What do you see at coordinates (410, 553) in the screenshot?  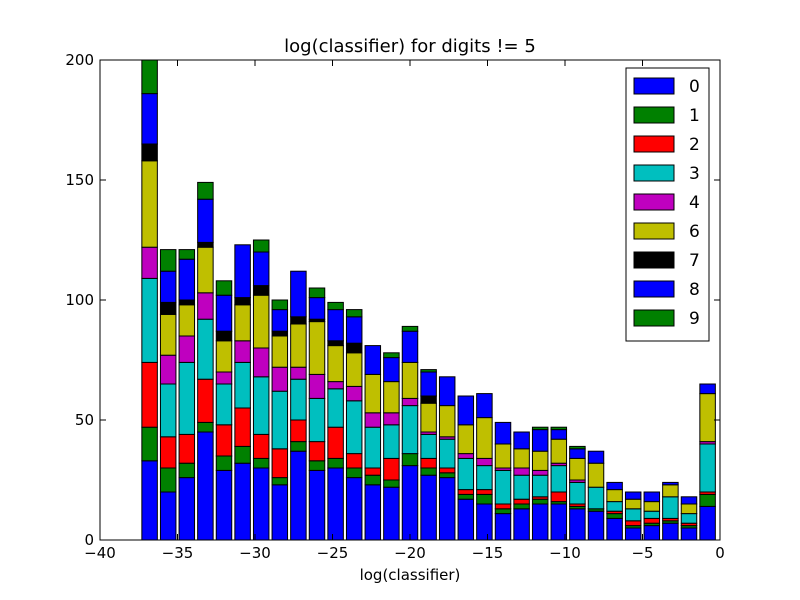 I see `x-tick-label: −20` at bounding box center [410, 553].